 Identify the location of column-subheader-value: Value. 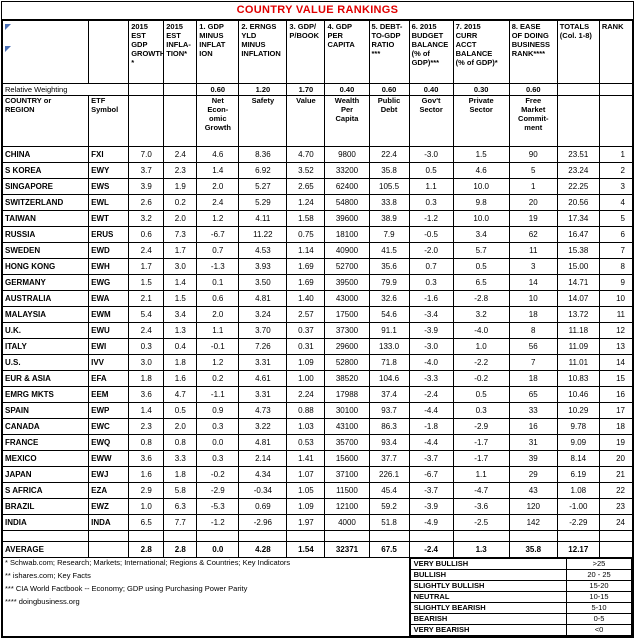
(306, 121).